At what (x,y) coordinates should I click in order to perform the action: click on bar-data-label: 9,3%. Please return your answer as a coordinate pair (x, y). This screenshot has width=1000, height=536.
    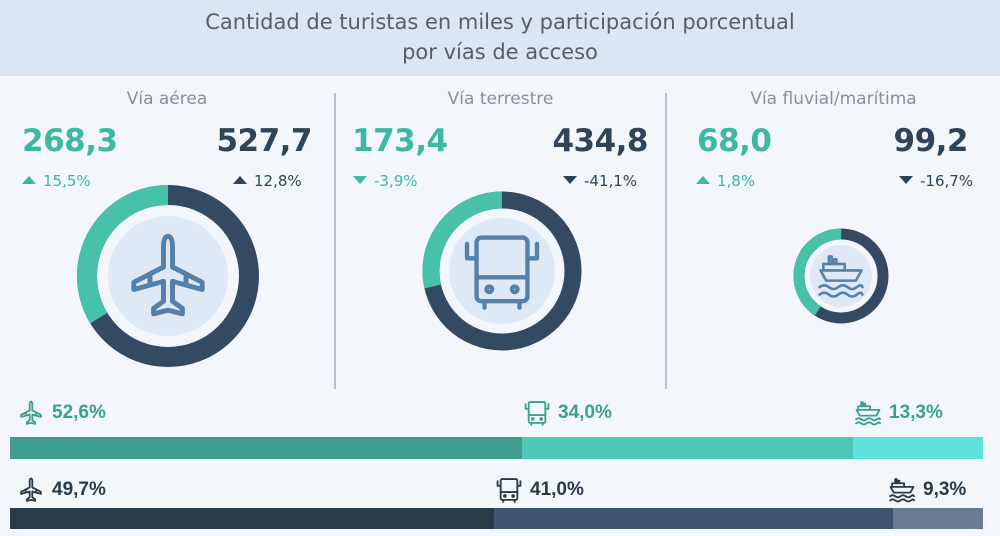
    Looking at the image, I should click on (945, 489).